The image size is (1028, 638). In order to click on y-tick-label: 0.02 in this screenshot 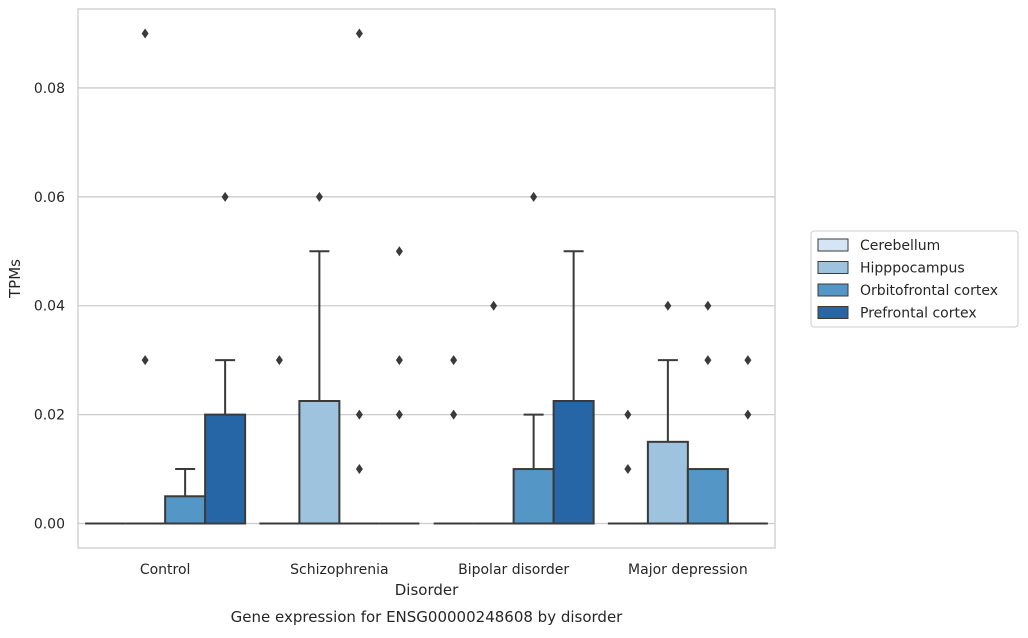, I will do `click(49, 416)`.